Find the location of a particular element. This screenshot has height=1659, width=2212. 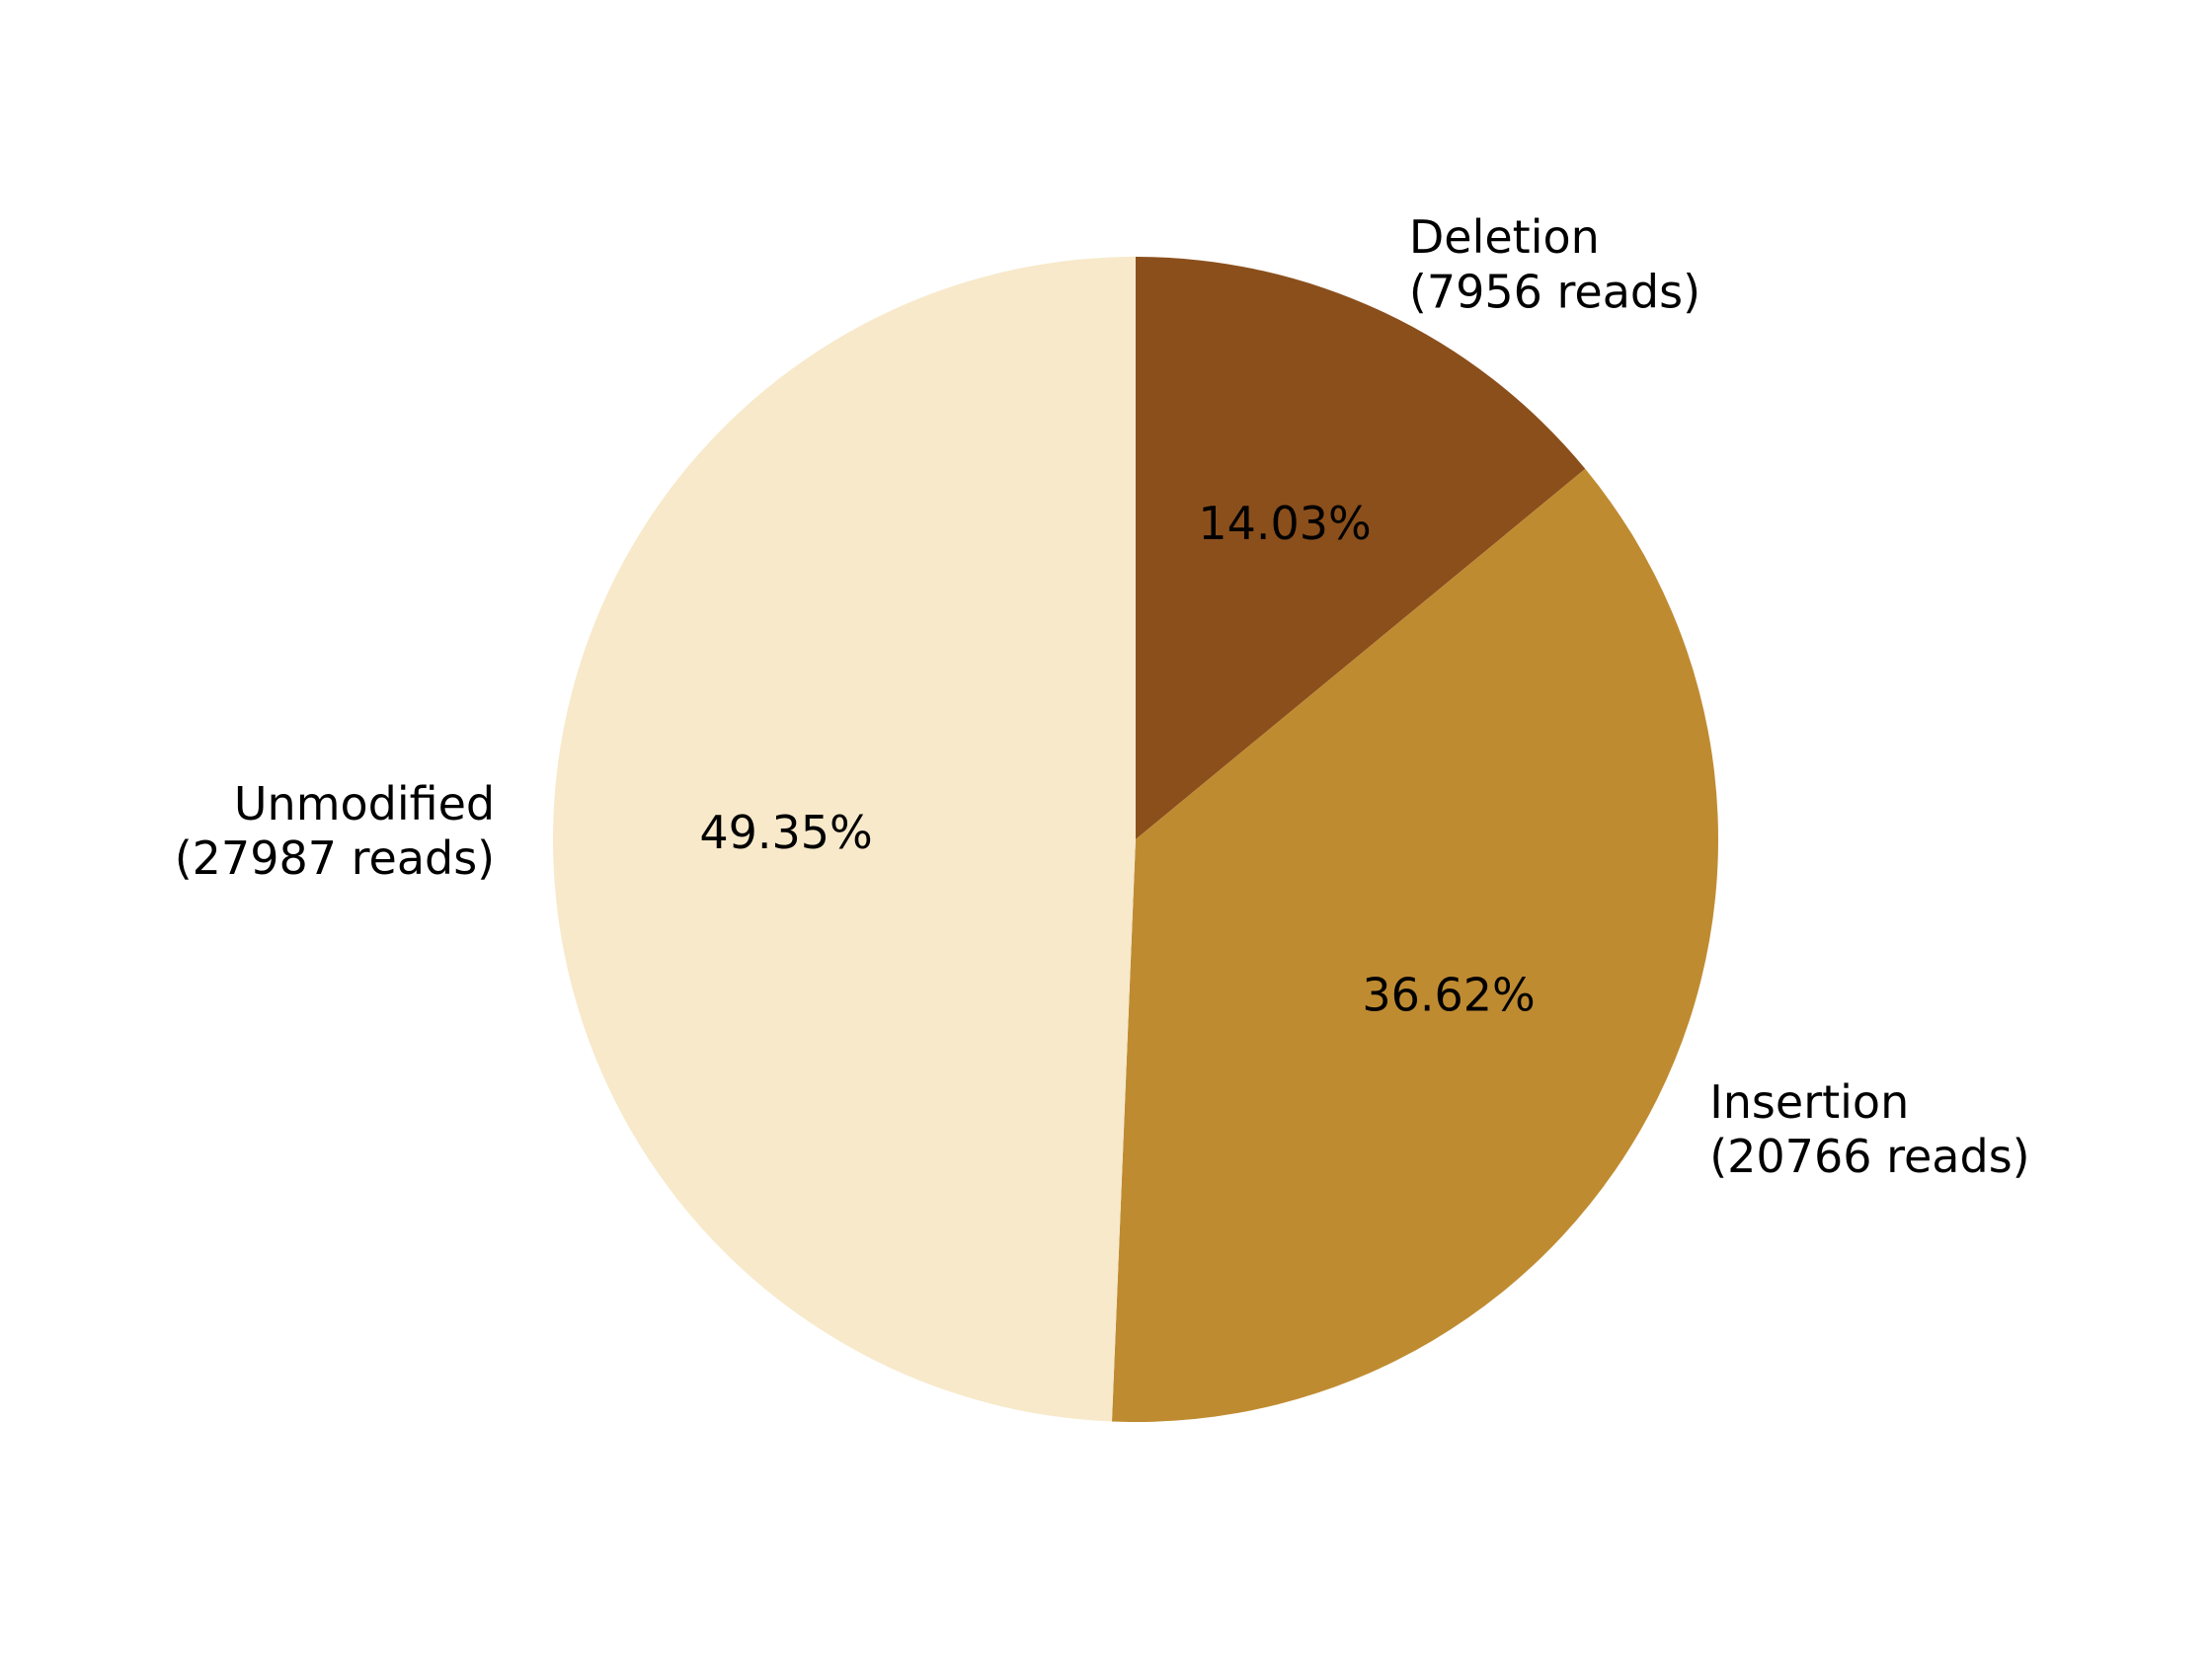

pct-label-insertion: 36.62% is located at coordinates (1449, 996).